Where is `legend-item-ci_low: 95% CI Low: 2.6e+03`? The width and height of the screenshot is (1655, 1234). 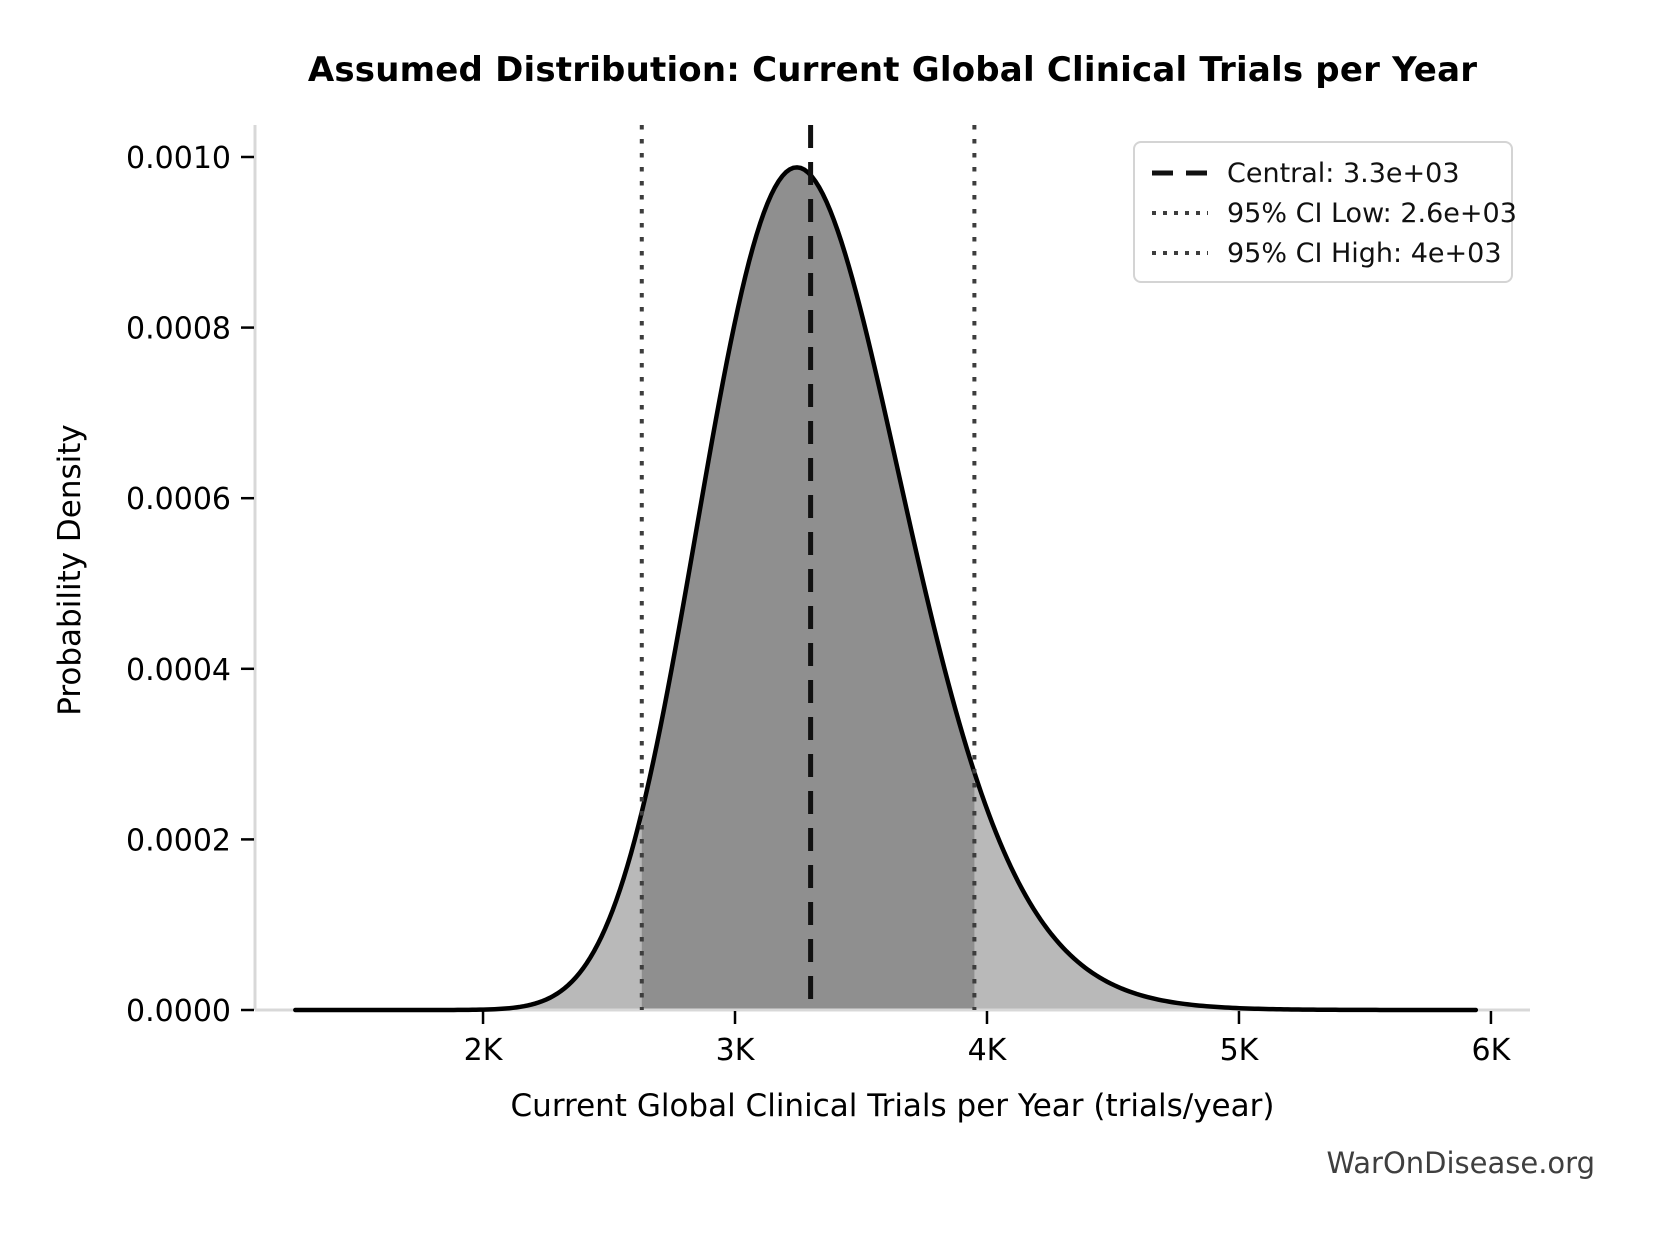 legend-item-ci_low: 95% CI Low: 2.6e+03 is located at coordinates (1326, 213).